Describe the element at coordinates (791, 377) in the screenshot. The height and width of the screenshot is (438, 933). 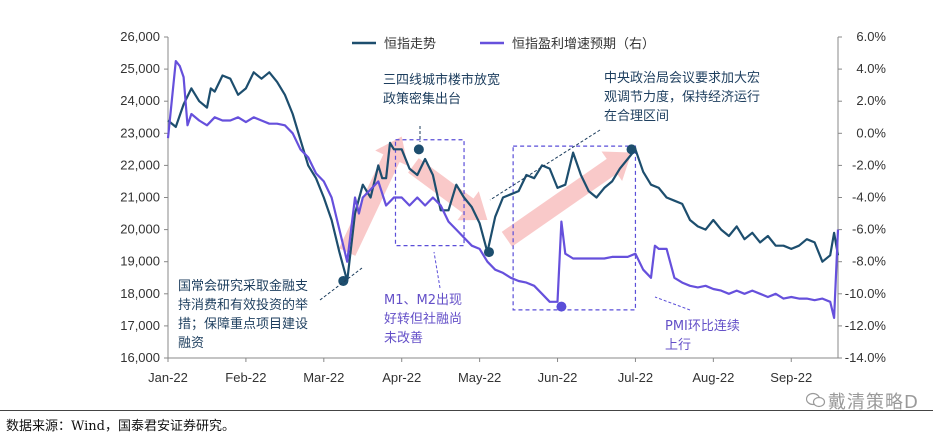
I see `x-tick-label: Sep-22` at that location.